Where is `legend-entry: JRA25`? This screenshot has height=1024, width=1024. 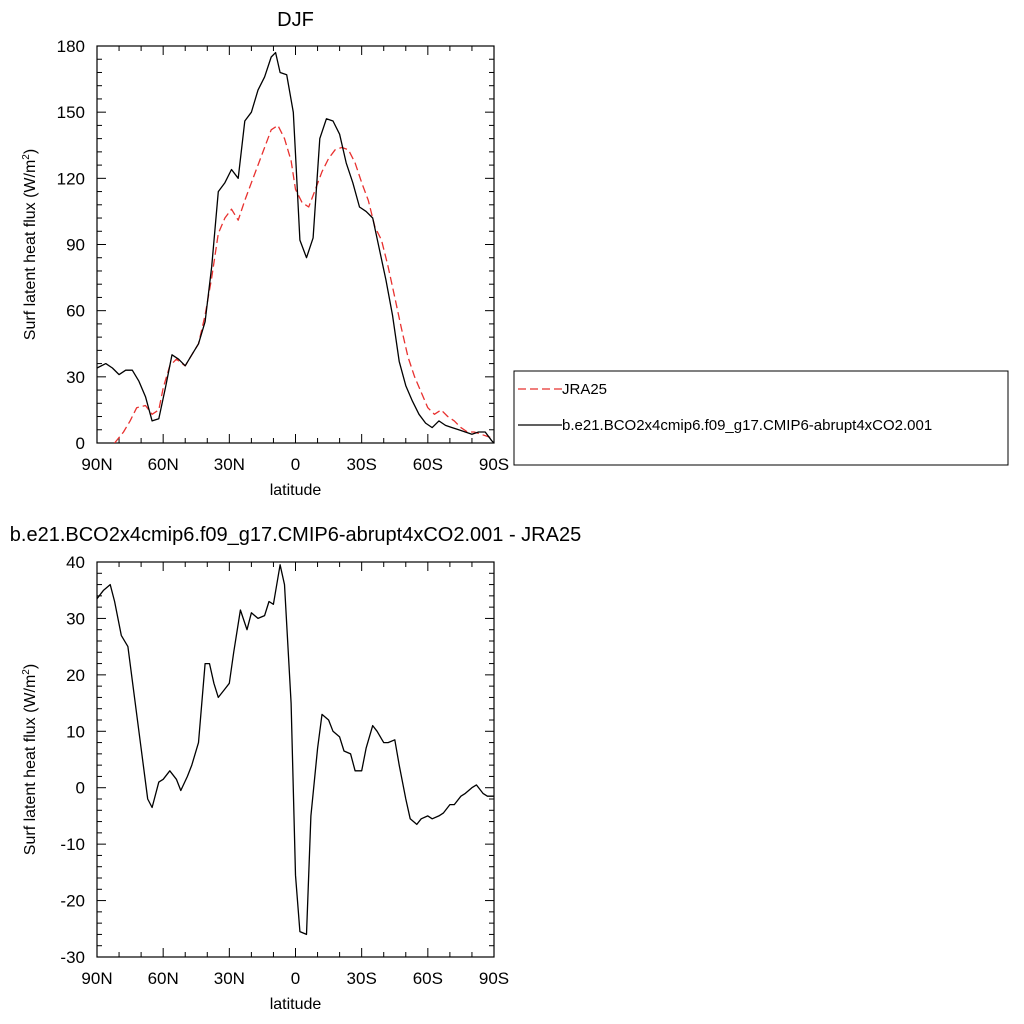
legend-entry: JRA25 is located at coordinates (584, 389).